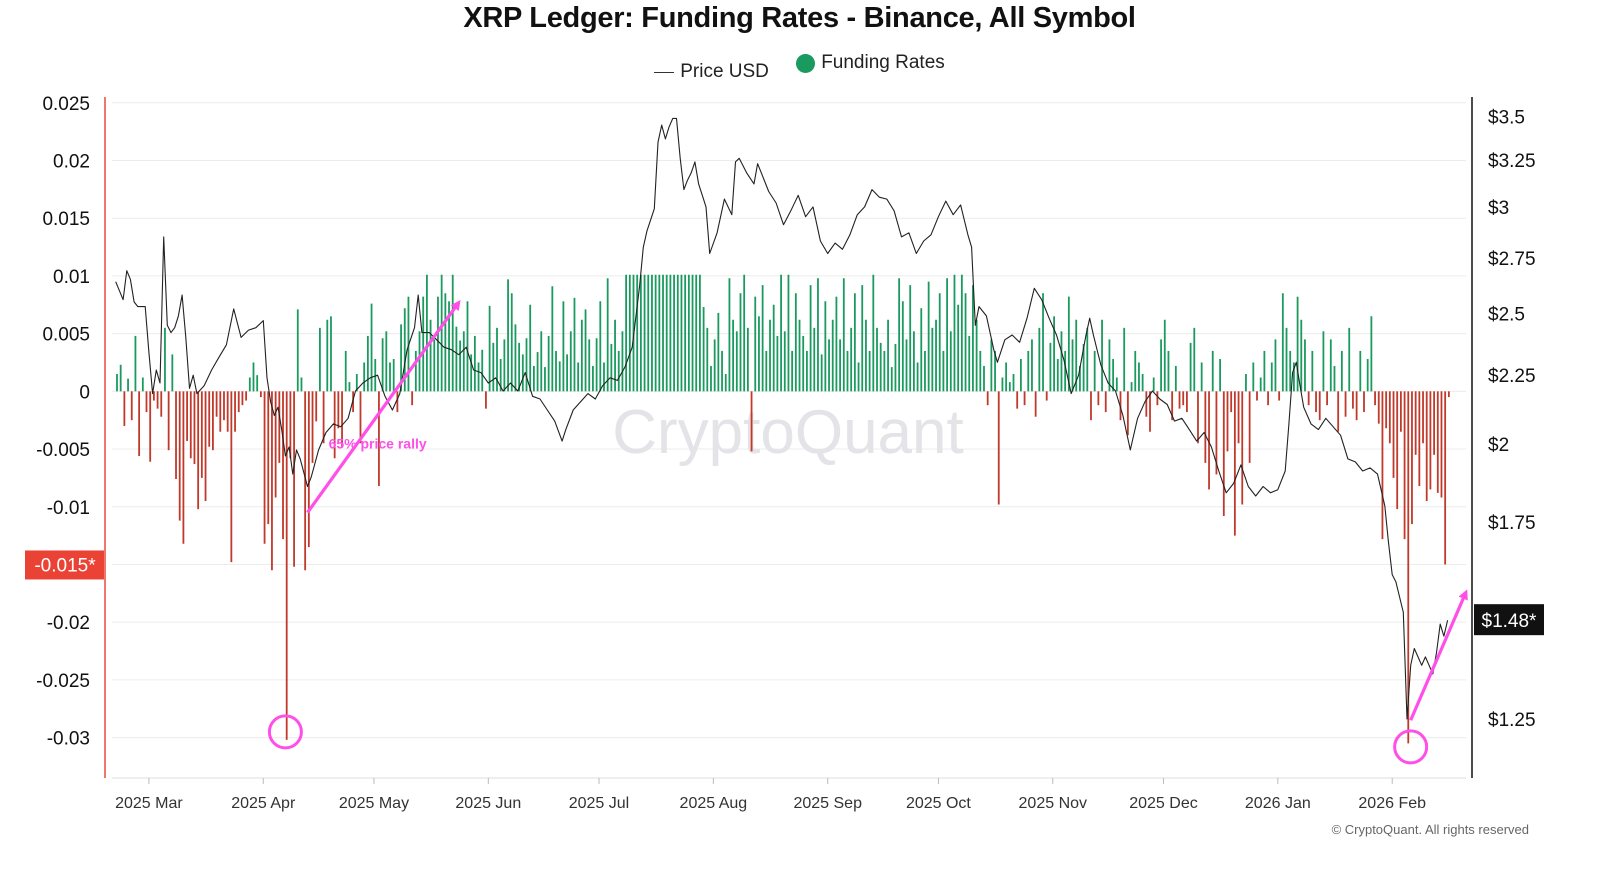 The width and height of the screenshot is (1599, 874). What do you see at coordinates (827, 803) in the screenshot?
I see `x-tick-label: 2025 Sep` at bounding box center [827, 803].